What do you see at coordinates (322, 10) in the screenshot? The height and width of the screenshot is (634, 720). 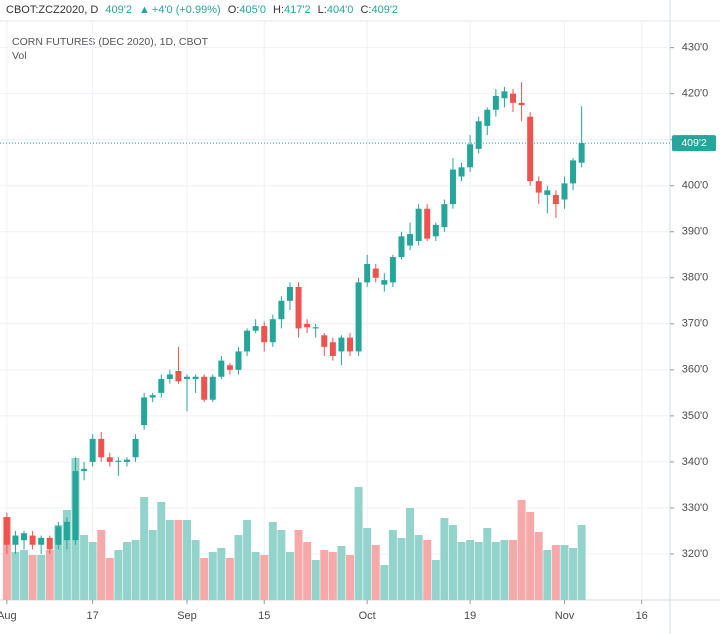 I see `ohlc-key: L:` at bounding box center [322, 10].